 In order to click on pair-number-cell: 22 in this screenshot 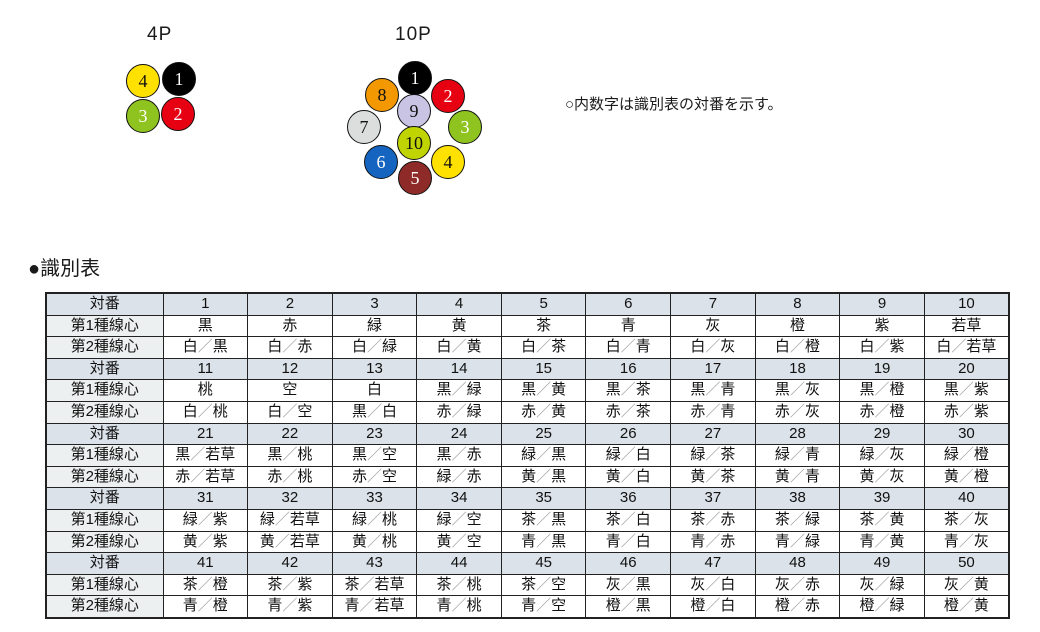, I will do `click(290, 434)`.